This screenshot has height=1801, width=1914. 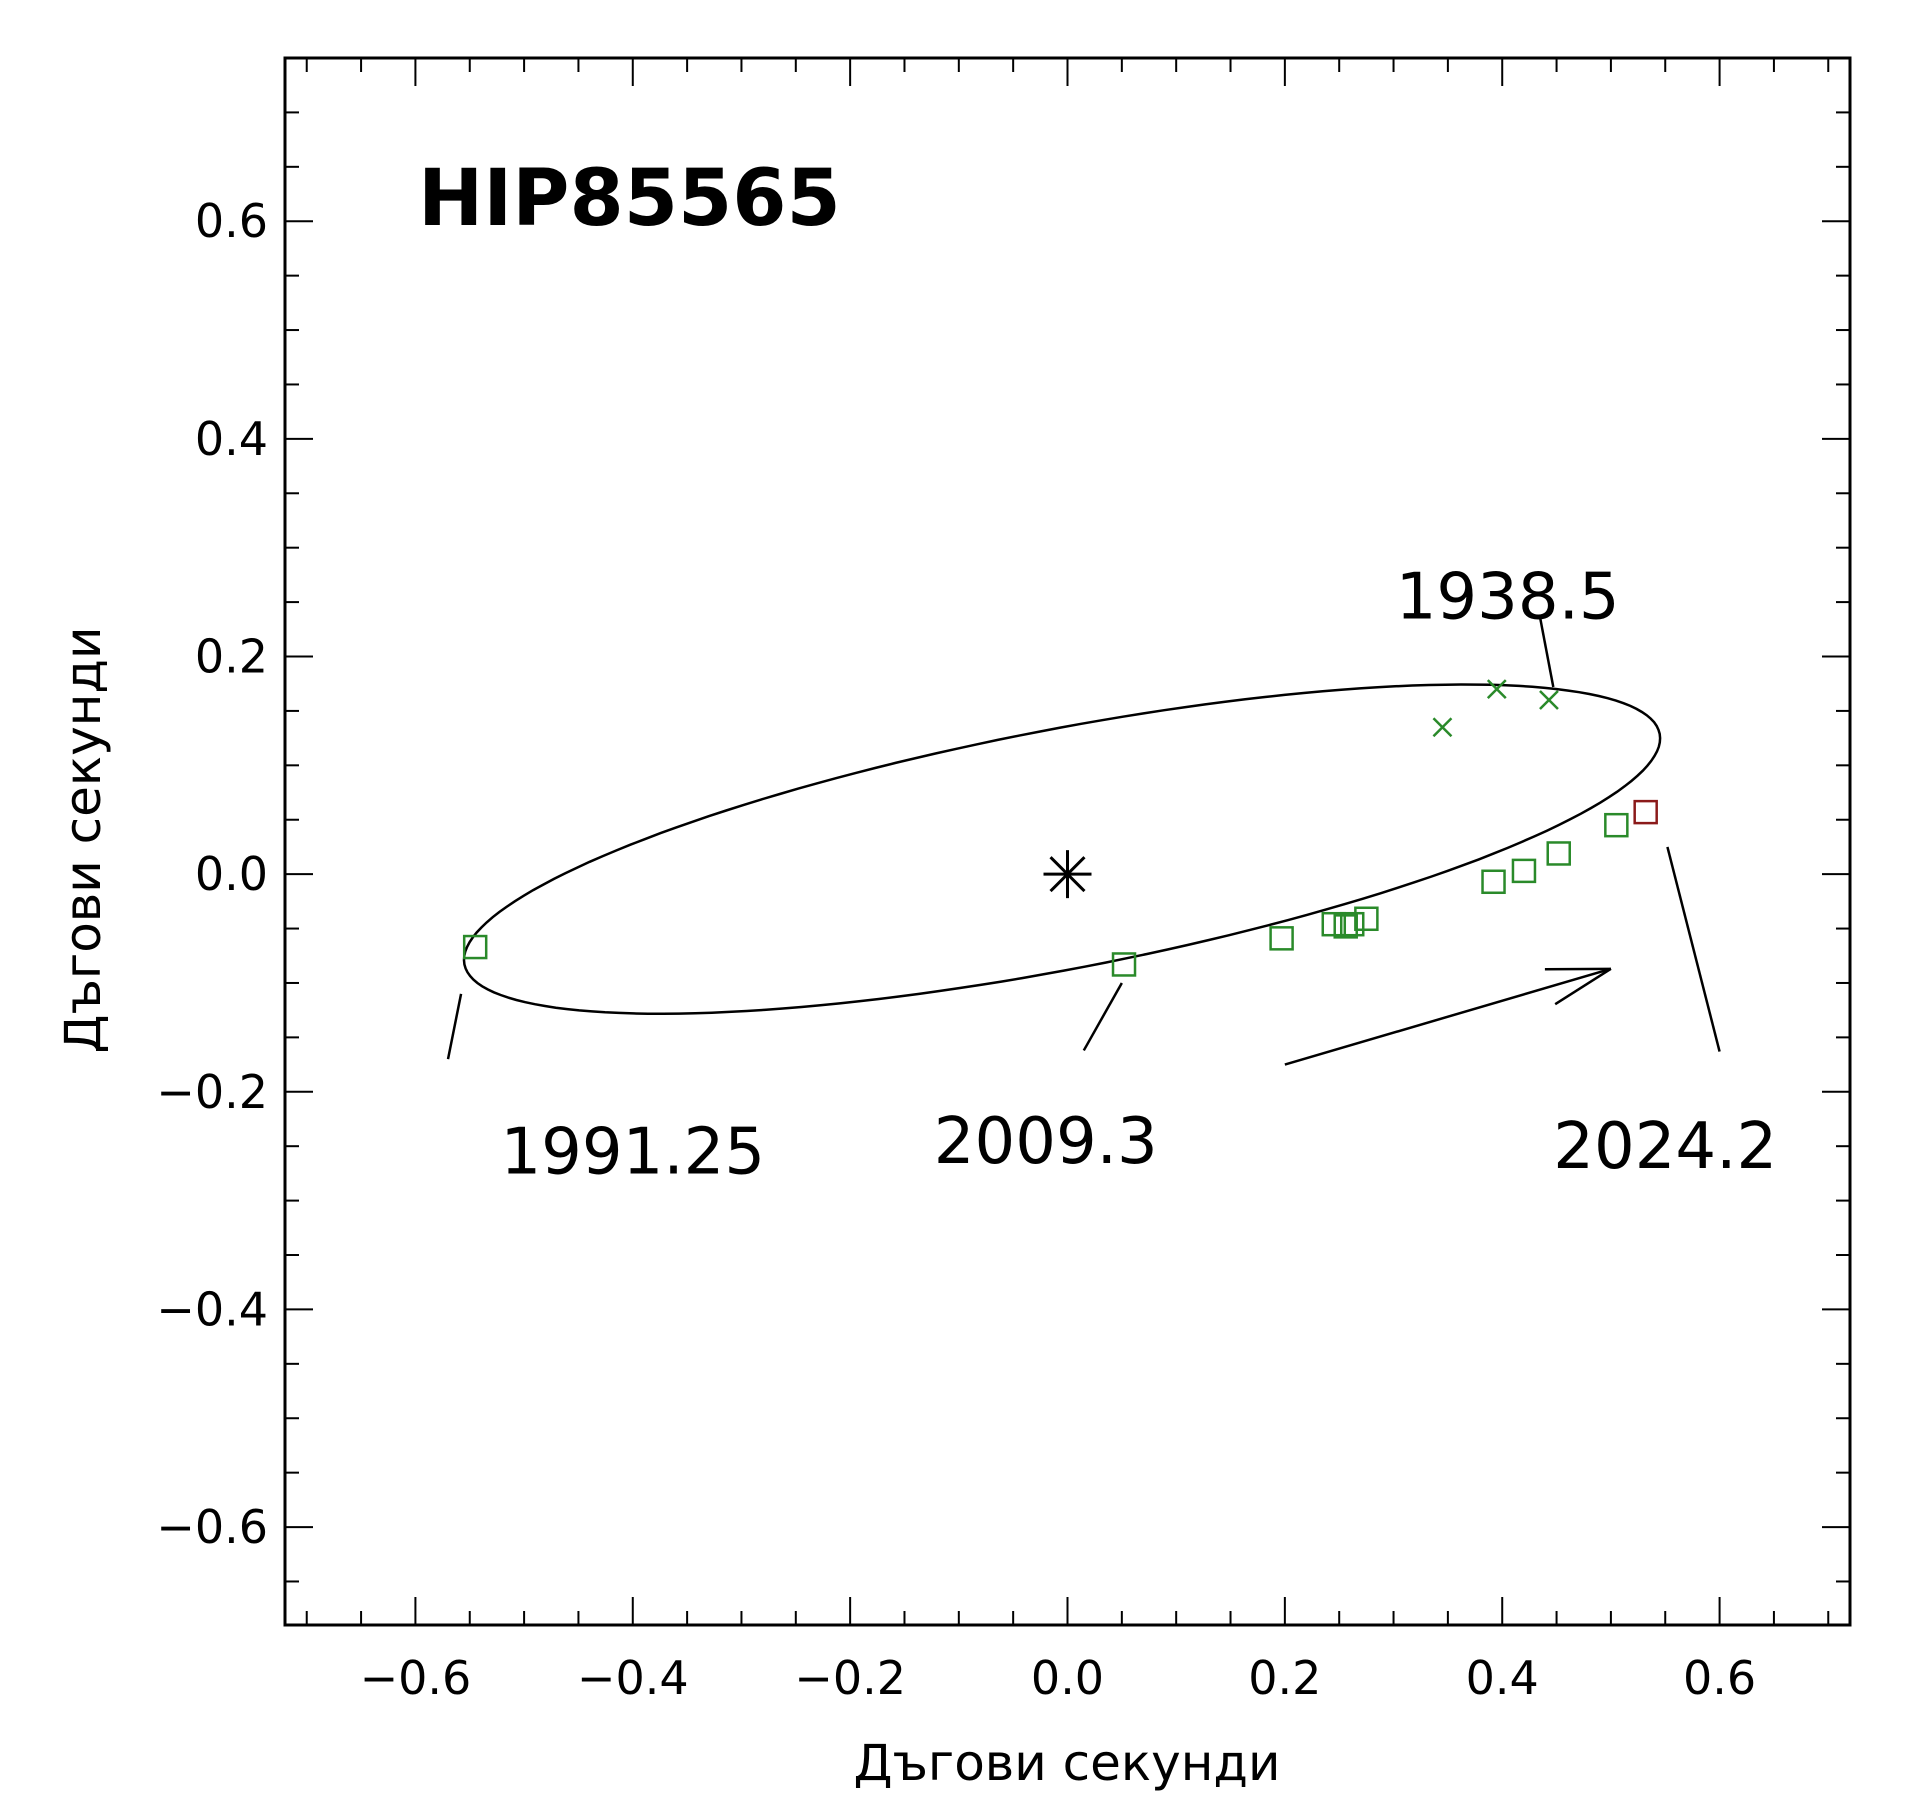 I want to click on y-axis-title: Дъгови секунди, so click(x=83, y=840).